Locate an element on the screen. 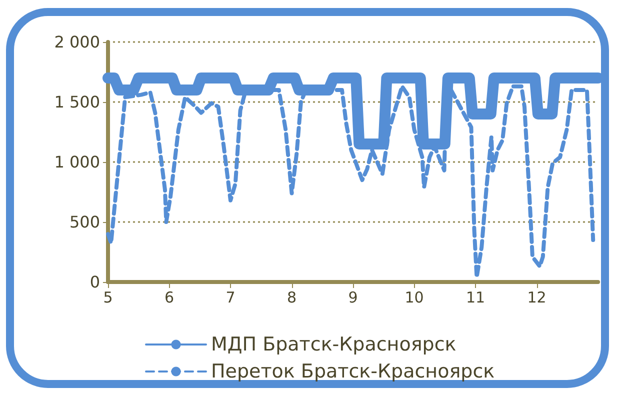  x-tick-label: 5 is located at coordinates (108, 297).